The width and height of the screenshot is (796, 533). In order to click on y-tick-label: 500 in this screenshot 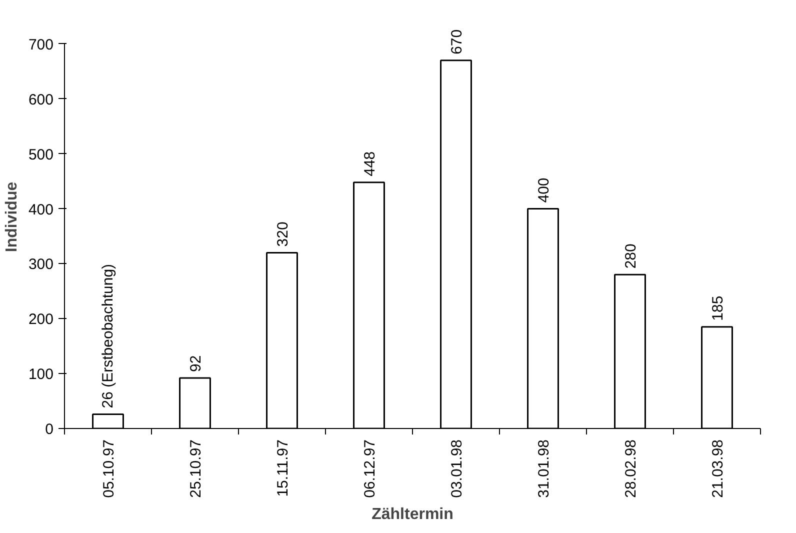, I will do `click(41, 155)`.